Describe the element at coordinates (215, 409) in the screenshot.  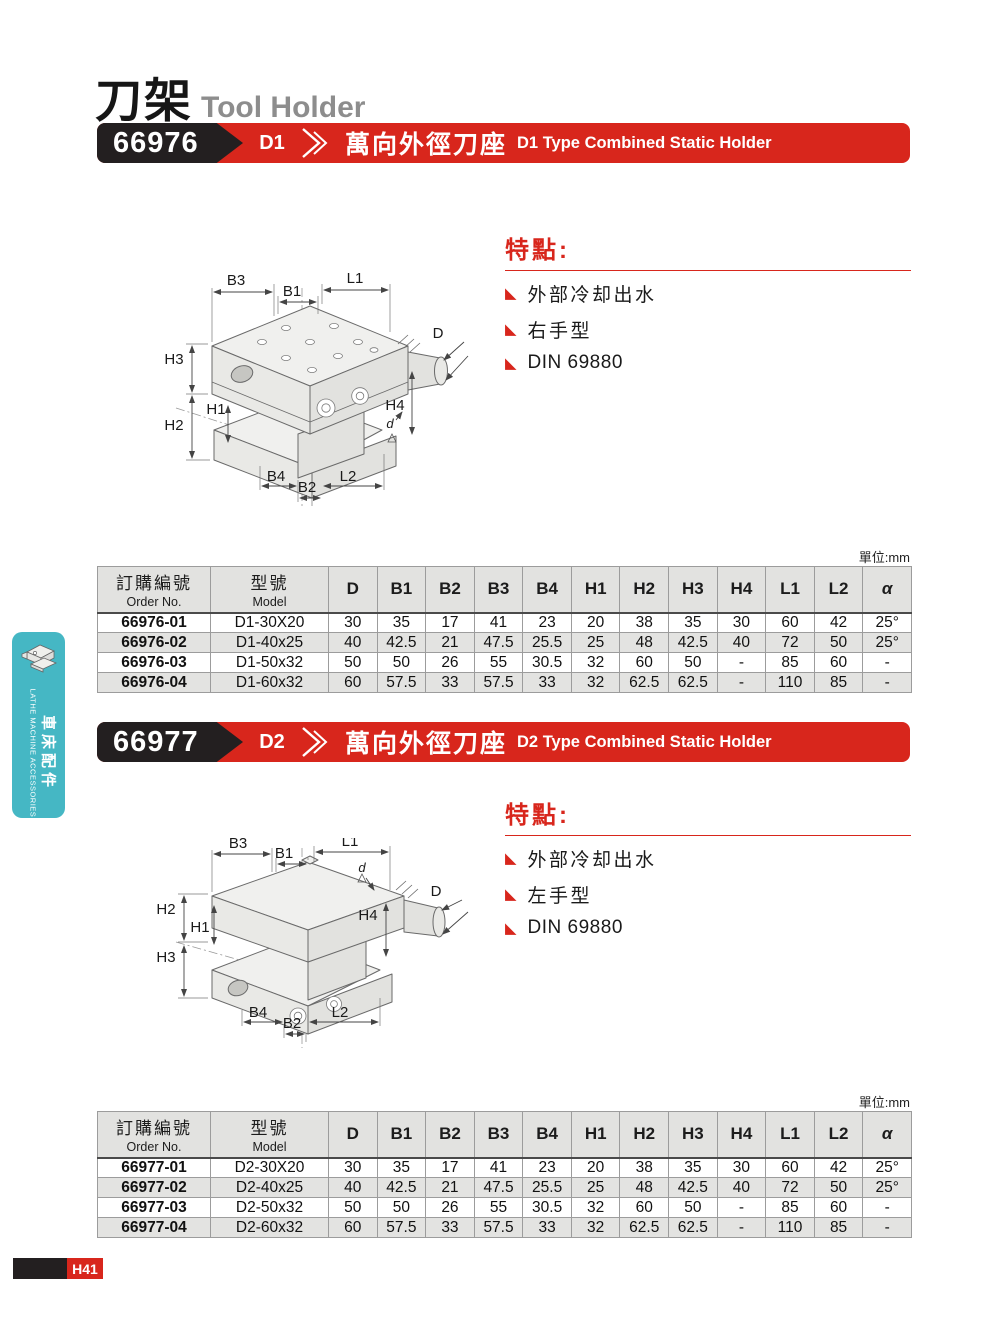
I see `dimension-label: H1` at that location.